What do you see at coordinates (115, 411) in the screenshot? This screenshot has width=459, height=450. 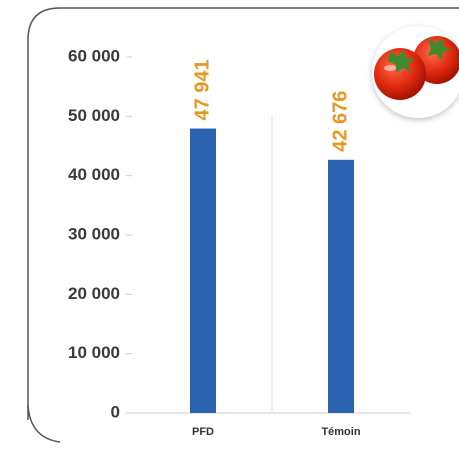 I see `y-tick-label: 0` at bounding box center [115, 411].